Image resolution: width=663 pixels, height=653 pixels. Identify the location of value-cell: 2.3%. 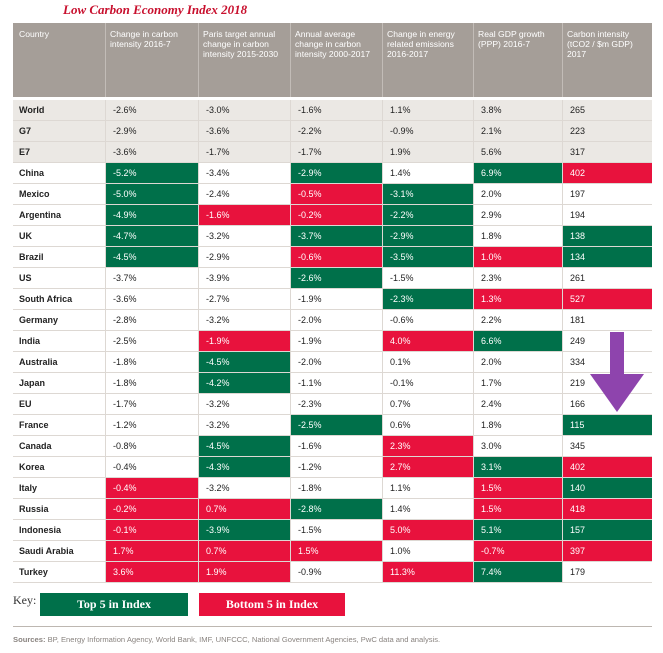
(427, 446).